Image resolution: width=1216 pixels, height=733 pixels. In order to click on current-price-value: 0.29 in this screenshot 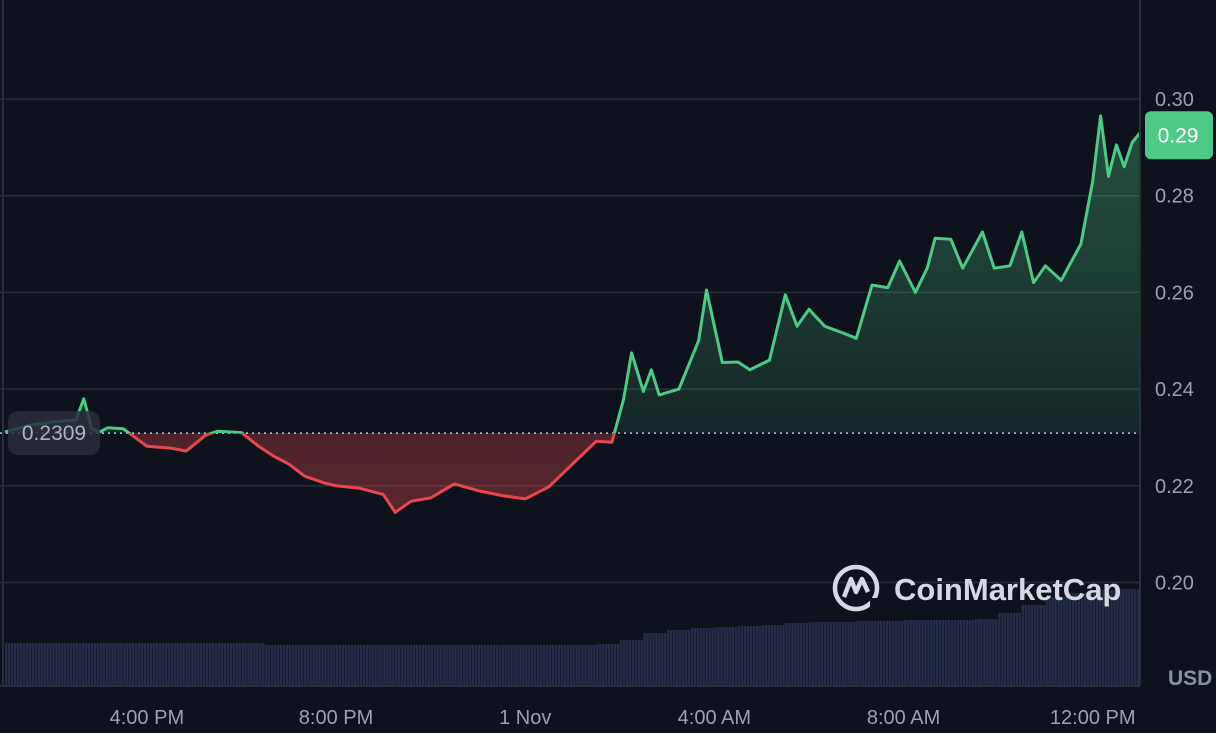, I will do `click(1178, 135)`.